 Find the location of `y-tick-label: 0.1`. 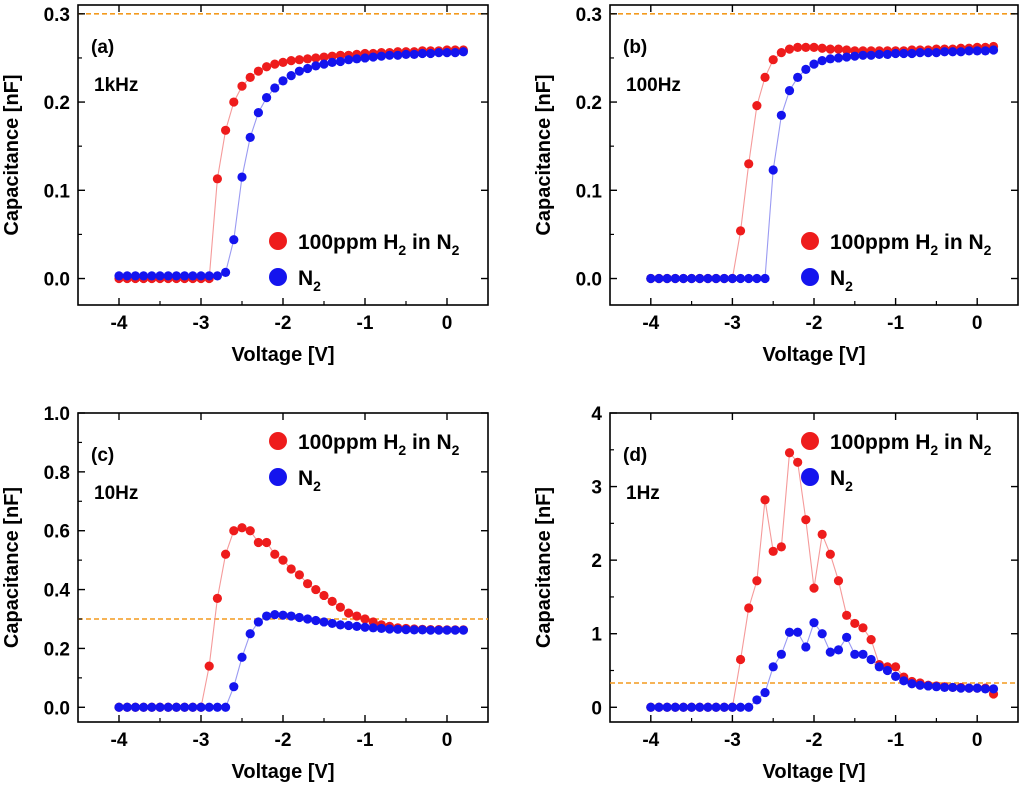

y-tick-label: 0.1 is located at coordinates (589, 191).